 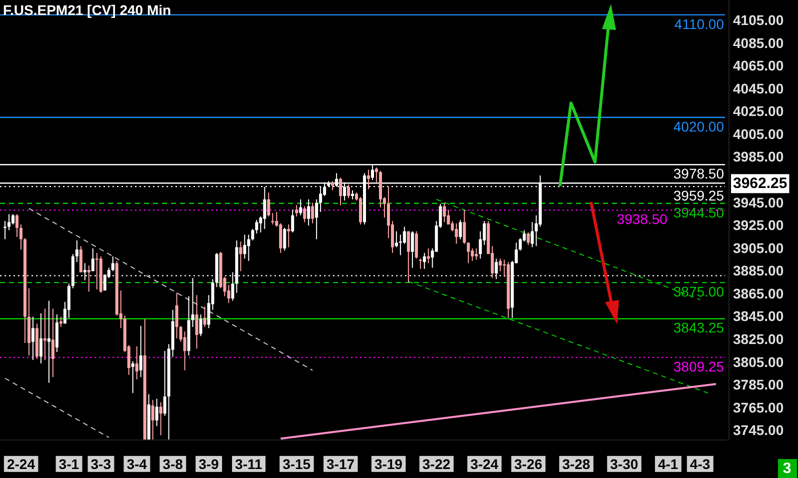 What do you see at coordinates (758, 66) in the screenshot?
I see `y-tick-label: 4065.00` at bounding box center [758, 66].